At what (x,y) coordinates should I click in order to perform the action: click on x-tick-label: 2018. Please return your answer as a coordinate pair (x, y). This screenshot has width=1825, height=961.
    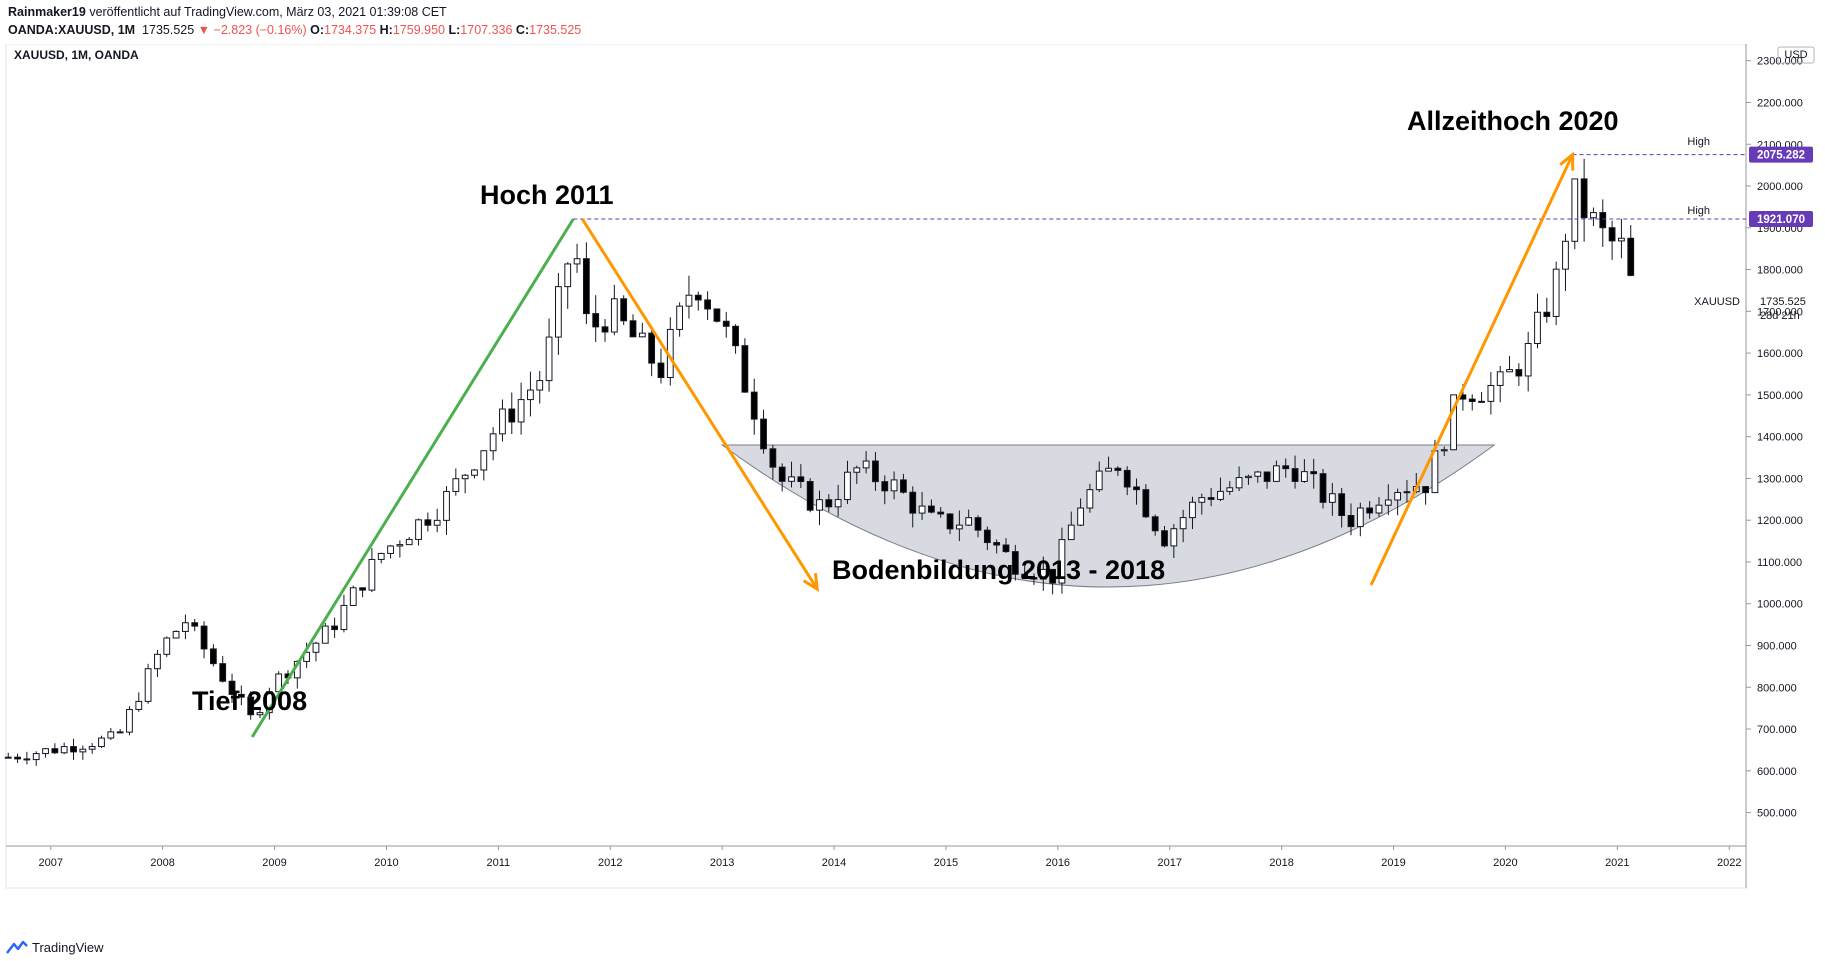
    Looking at the image, I should click on (1281, 863).